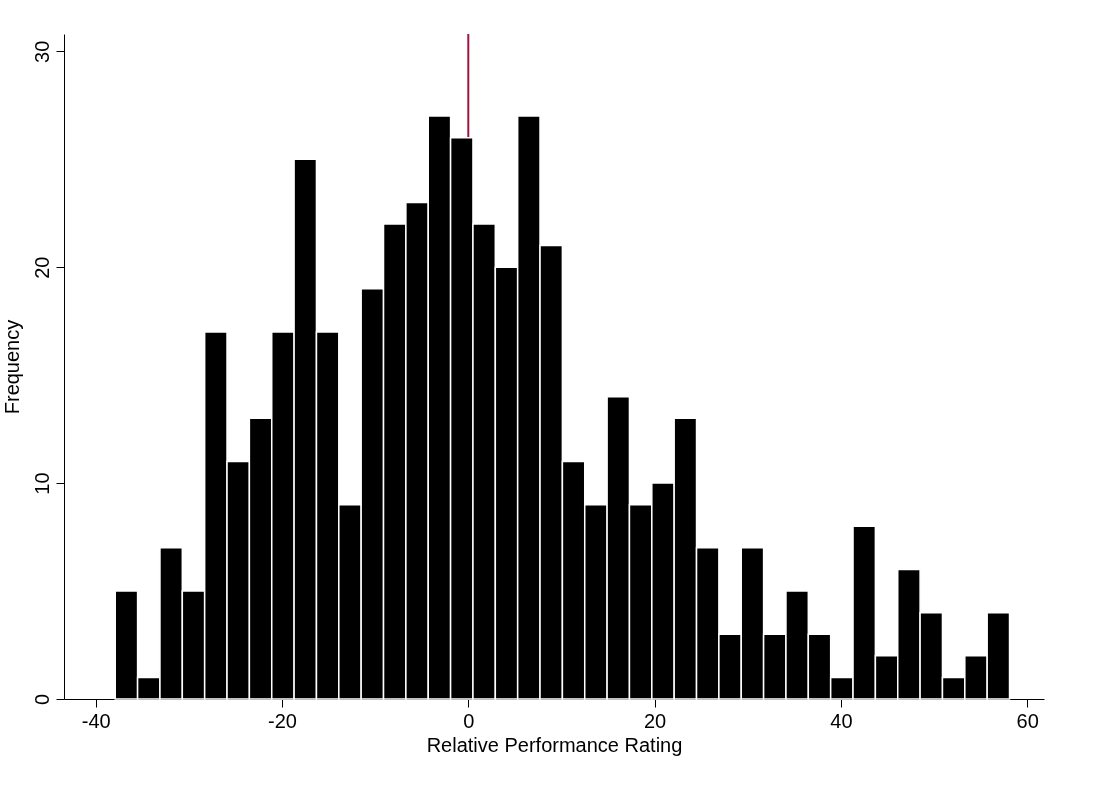  I want to click on x-tick-label: -20, so click(282, 720).